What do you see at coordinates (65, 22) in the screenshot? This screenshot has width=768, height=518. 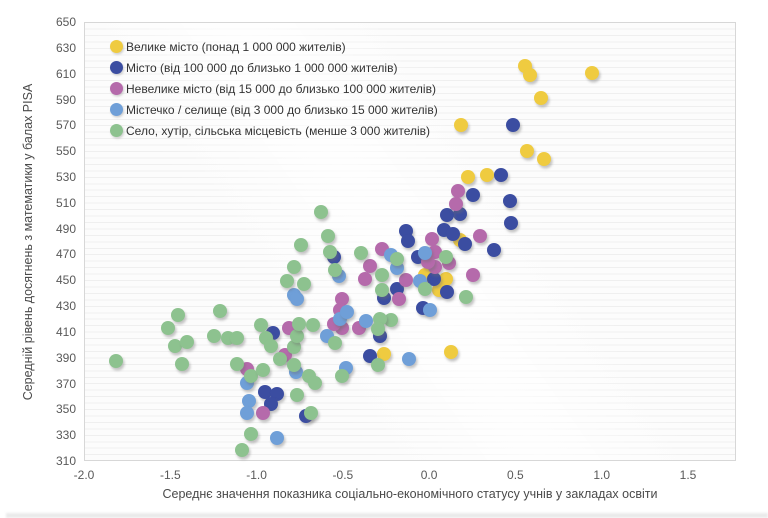 I see `y-tick-label: 650` at bounding box center [65, 22].